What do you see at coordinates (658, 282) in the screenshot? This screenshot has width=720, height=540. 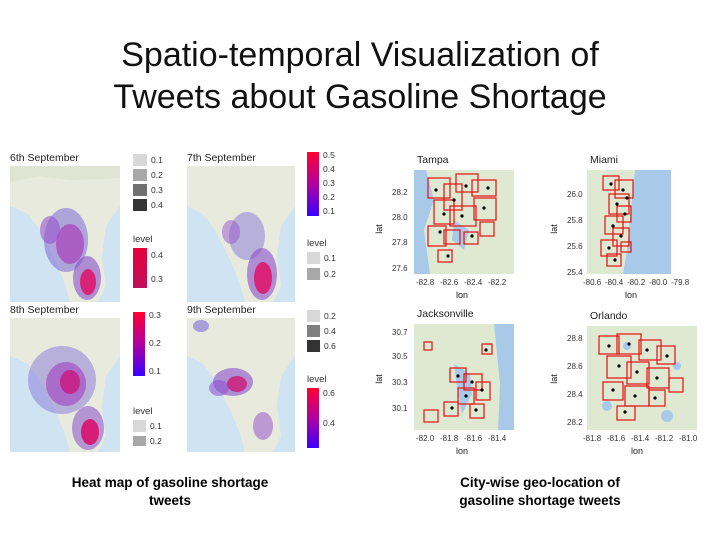 I see `x-tick: -80.0` at bounding box center [658, 282].